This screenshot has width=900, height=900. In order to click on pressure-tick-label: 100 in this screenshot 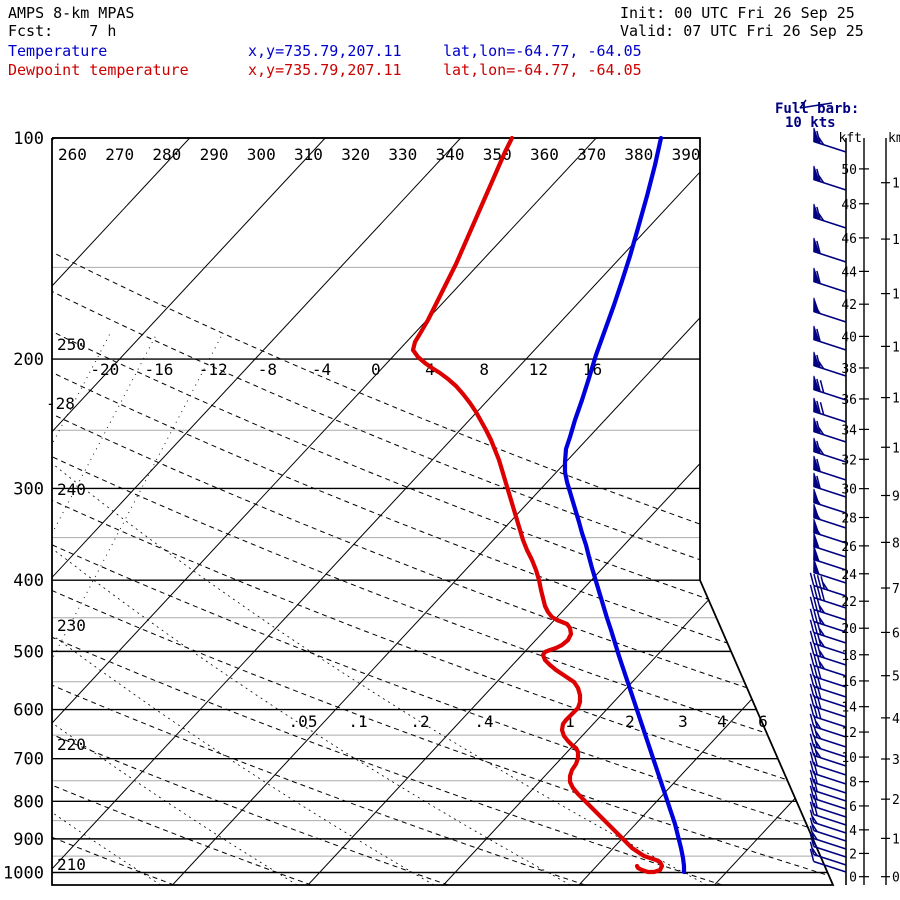, I will do `click(28, 139)`.